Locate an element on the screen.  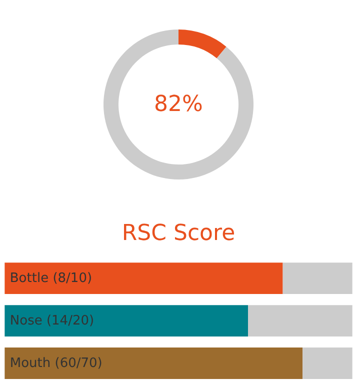
text: 82% is located at coordinates (178, 104).